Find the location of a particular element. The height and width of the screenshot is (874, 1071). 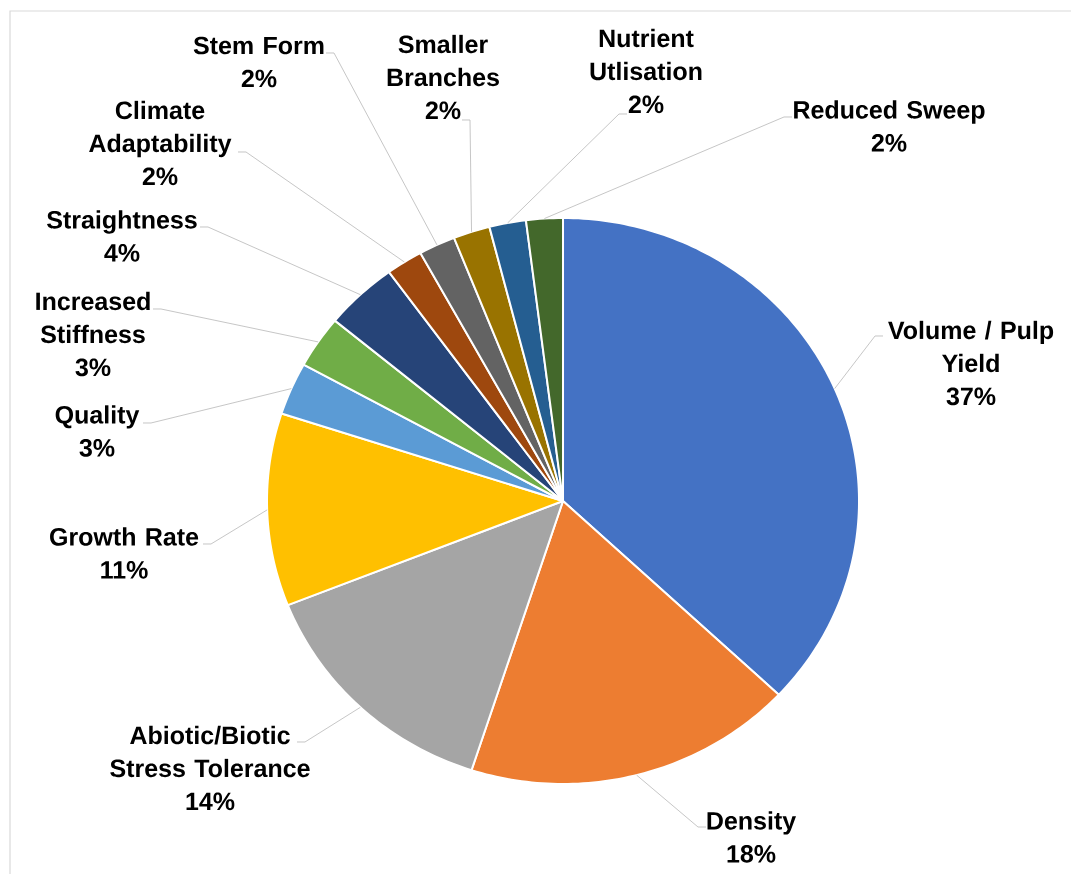

data-label: 37% is located at coordinates (971, 396).